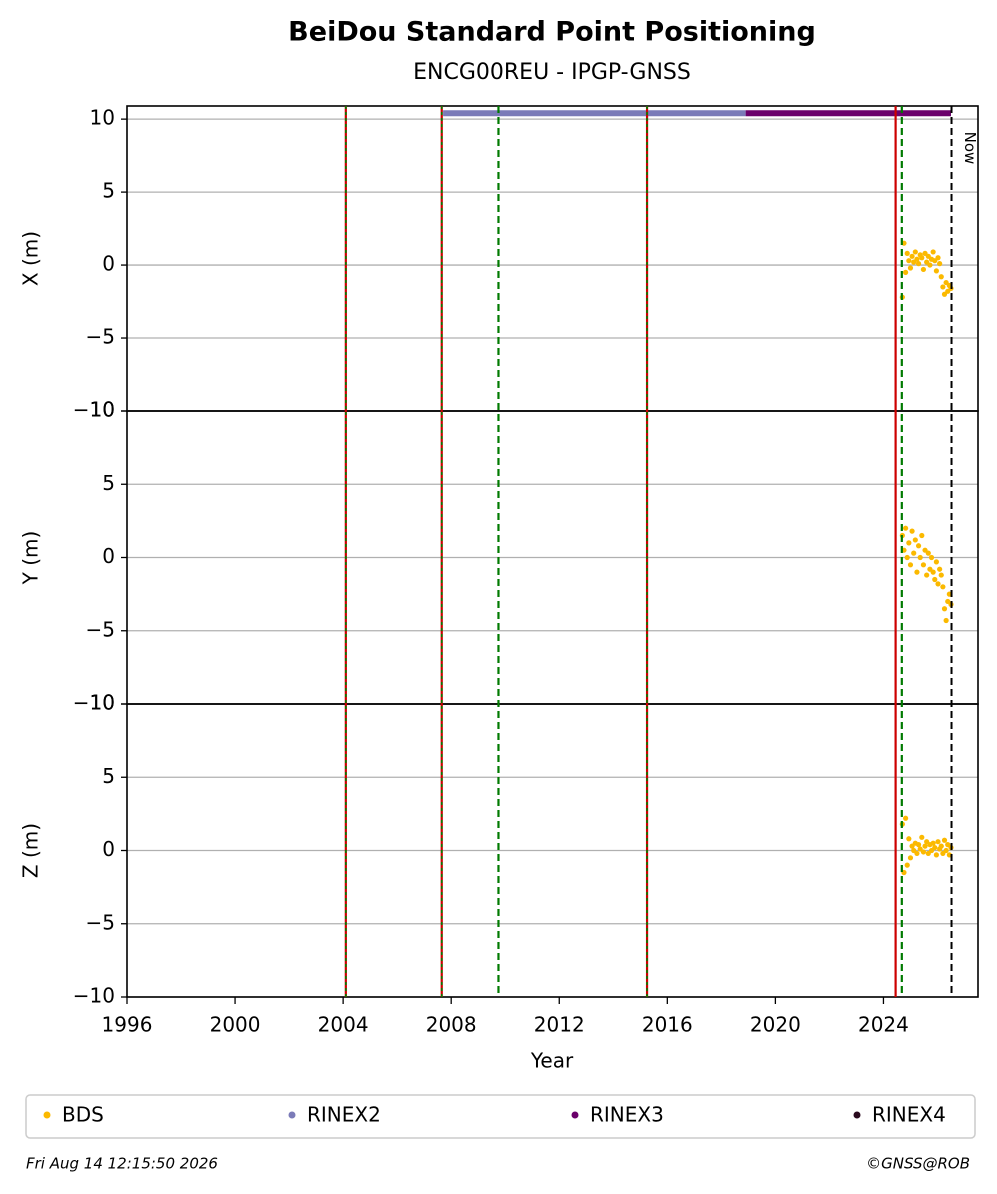  I want to click on x-tick-label: 2008, so click(451, 1025).